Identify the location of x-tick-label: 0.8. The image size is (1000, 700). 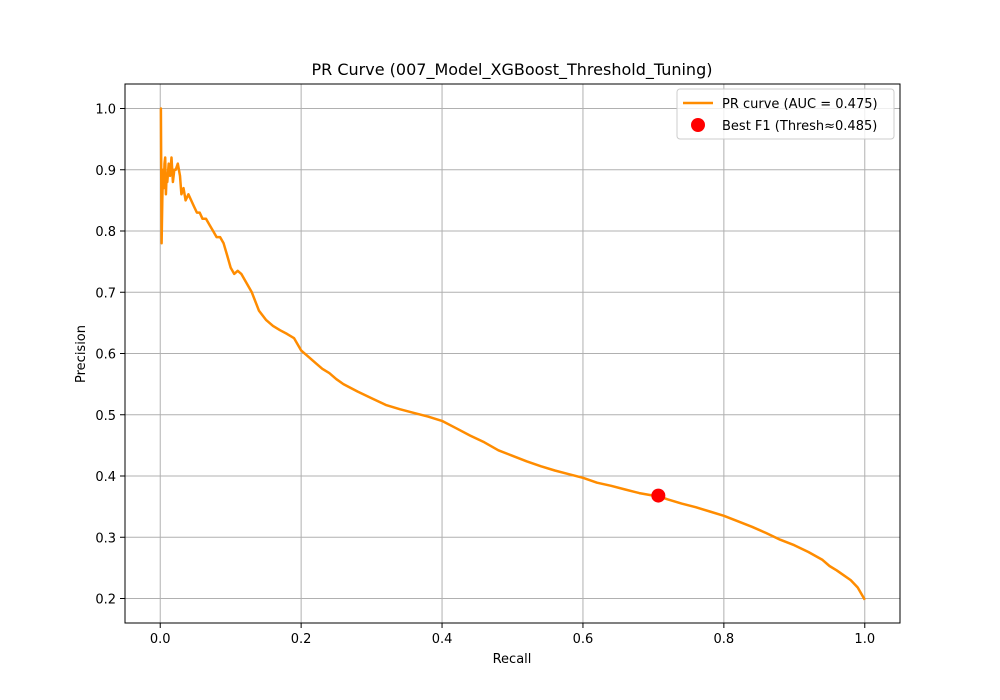
(724, 639).